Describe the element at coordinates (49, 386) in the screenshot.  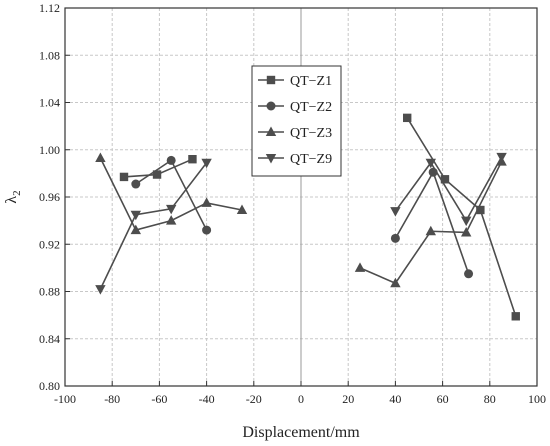
I see `y-tick-label: 0.80` at that location.